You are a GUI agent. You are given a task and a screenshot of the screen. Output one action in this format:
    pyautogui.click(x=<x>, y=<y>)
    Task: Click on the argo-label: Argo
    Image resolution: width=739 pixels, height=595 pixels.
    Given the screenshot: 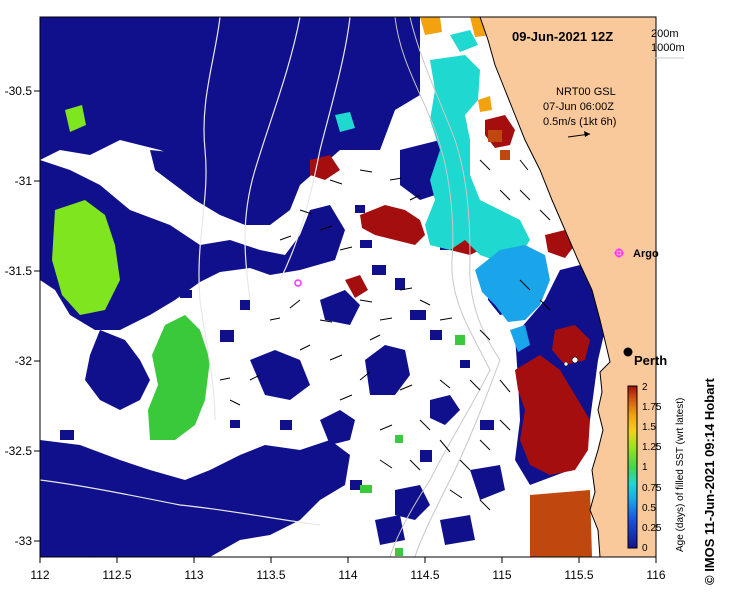 What is the action you would take?
    pyautogui.click(x=646, y=254)
    